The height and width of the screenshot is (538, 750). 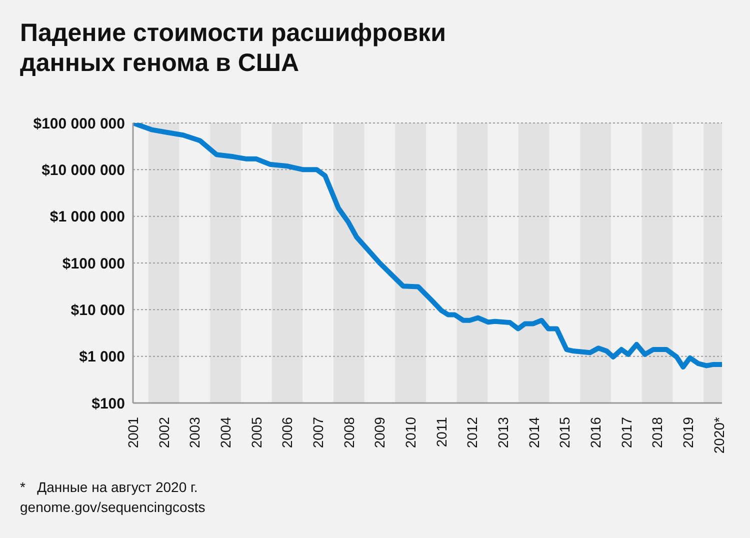 What do you see at coordinates (718, 435) in the screenshot?
I see `x-tick-label: 2020*` at bounding box center [718, 435].